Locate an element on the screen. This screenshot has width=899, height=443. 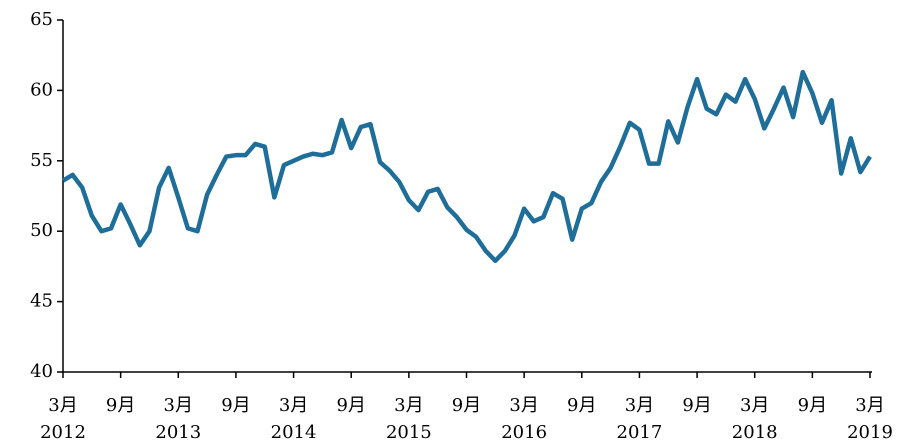
y-tick-label: 65 is located at coordinates (41, 19).